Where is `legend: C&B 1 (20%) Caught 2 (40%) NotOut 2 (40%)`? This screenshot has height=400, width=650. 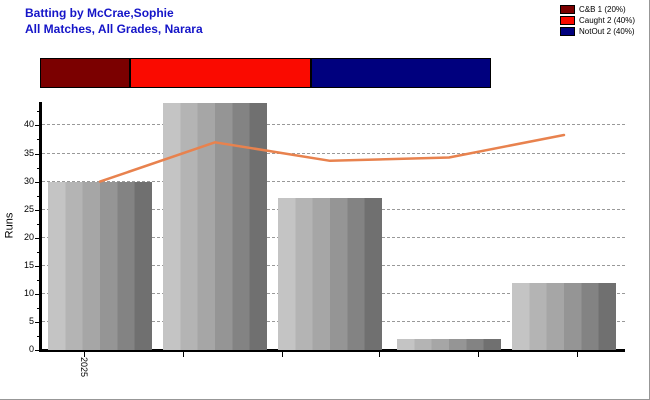
legend: C&B 1 (20%) Caught 2 (40%) NotOut 2 (40%) is located at coordinates (597, 21).